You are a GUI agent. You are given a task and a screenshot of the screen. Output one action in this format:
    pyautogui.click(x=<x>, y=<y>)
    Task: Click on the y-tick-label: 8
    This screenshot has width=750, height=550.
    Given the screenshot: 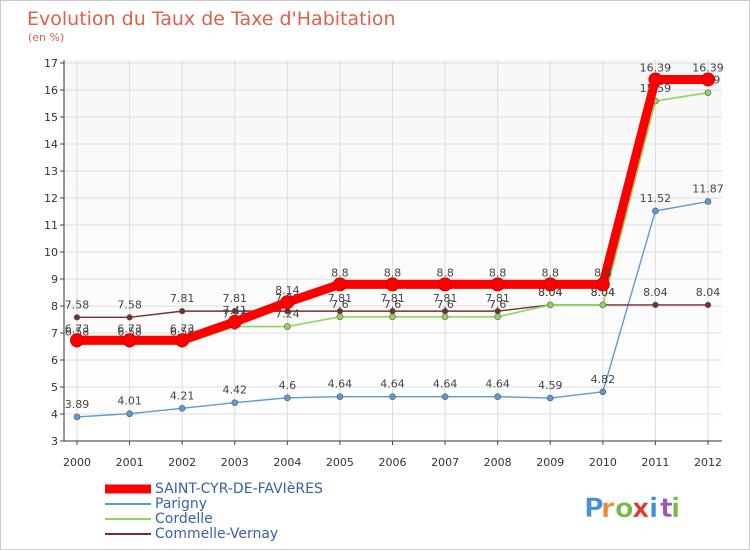 What is the action you would take?
    pyautogui.click(x=54, y=306)
    